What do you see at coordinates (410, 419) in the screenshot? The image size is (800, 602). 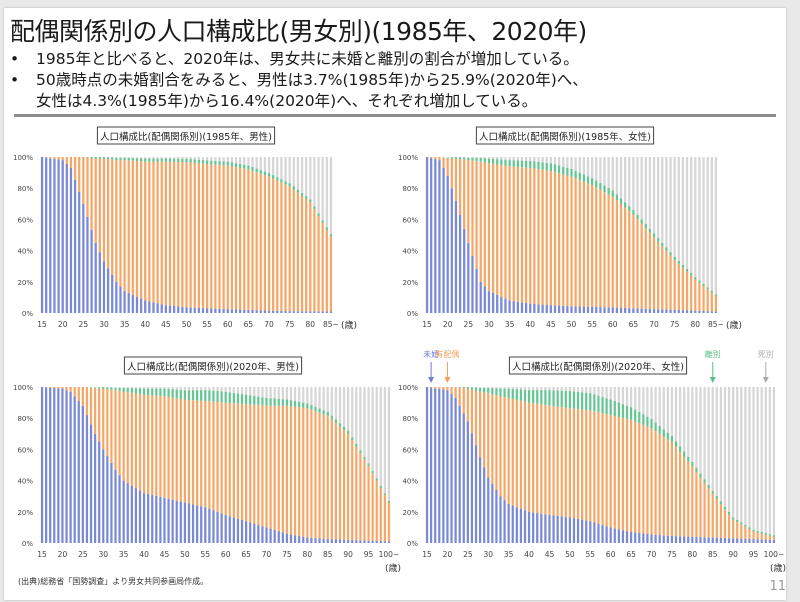 I see `y-tick-label: 80%` at bounding box center [410, 419].